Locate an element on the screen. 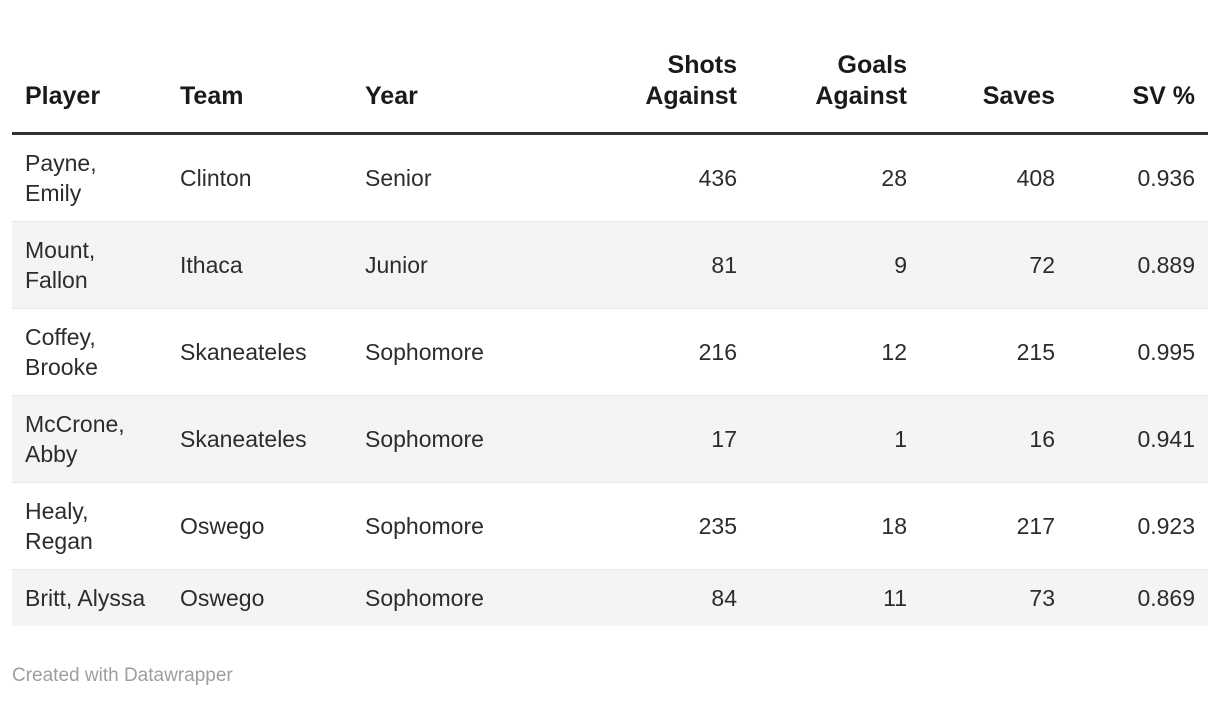  player-cell: Britt, Alyssa is located at coordinates (85, 598).